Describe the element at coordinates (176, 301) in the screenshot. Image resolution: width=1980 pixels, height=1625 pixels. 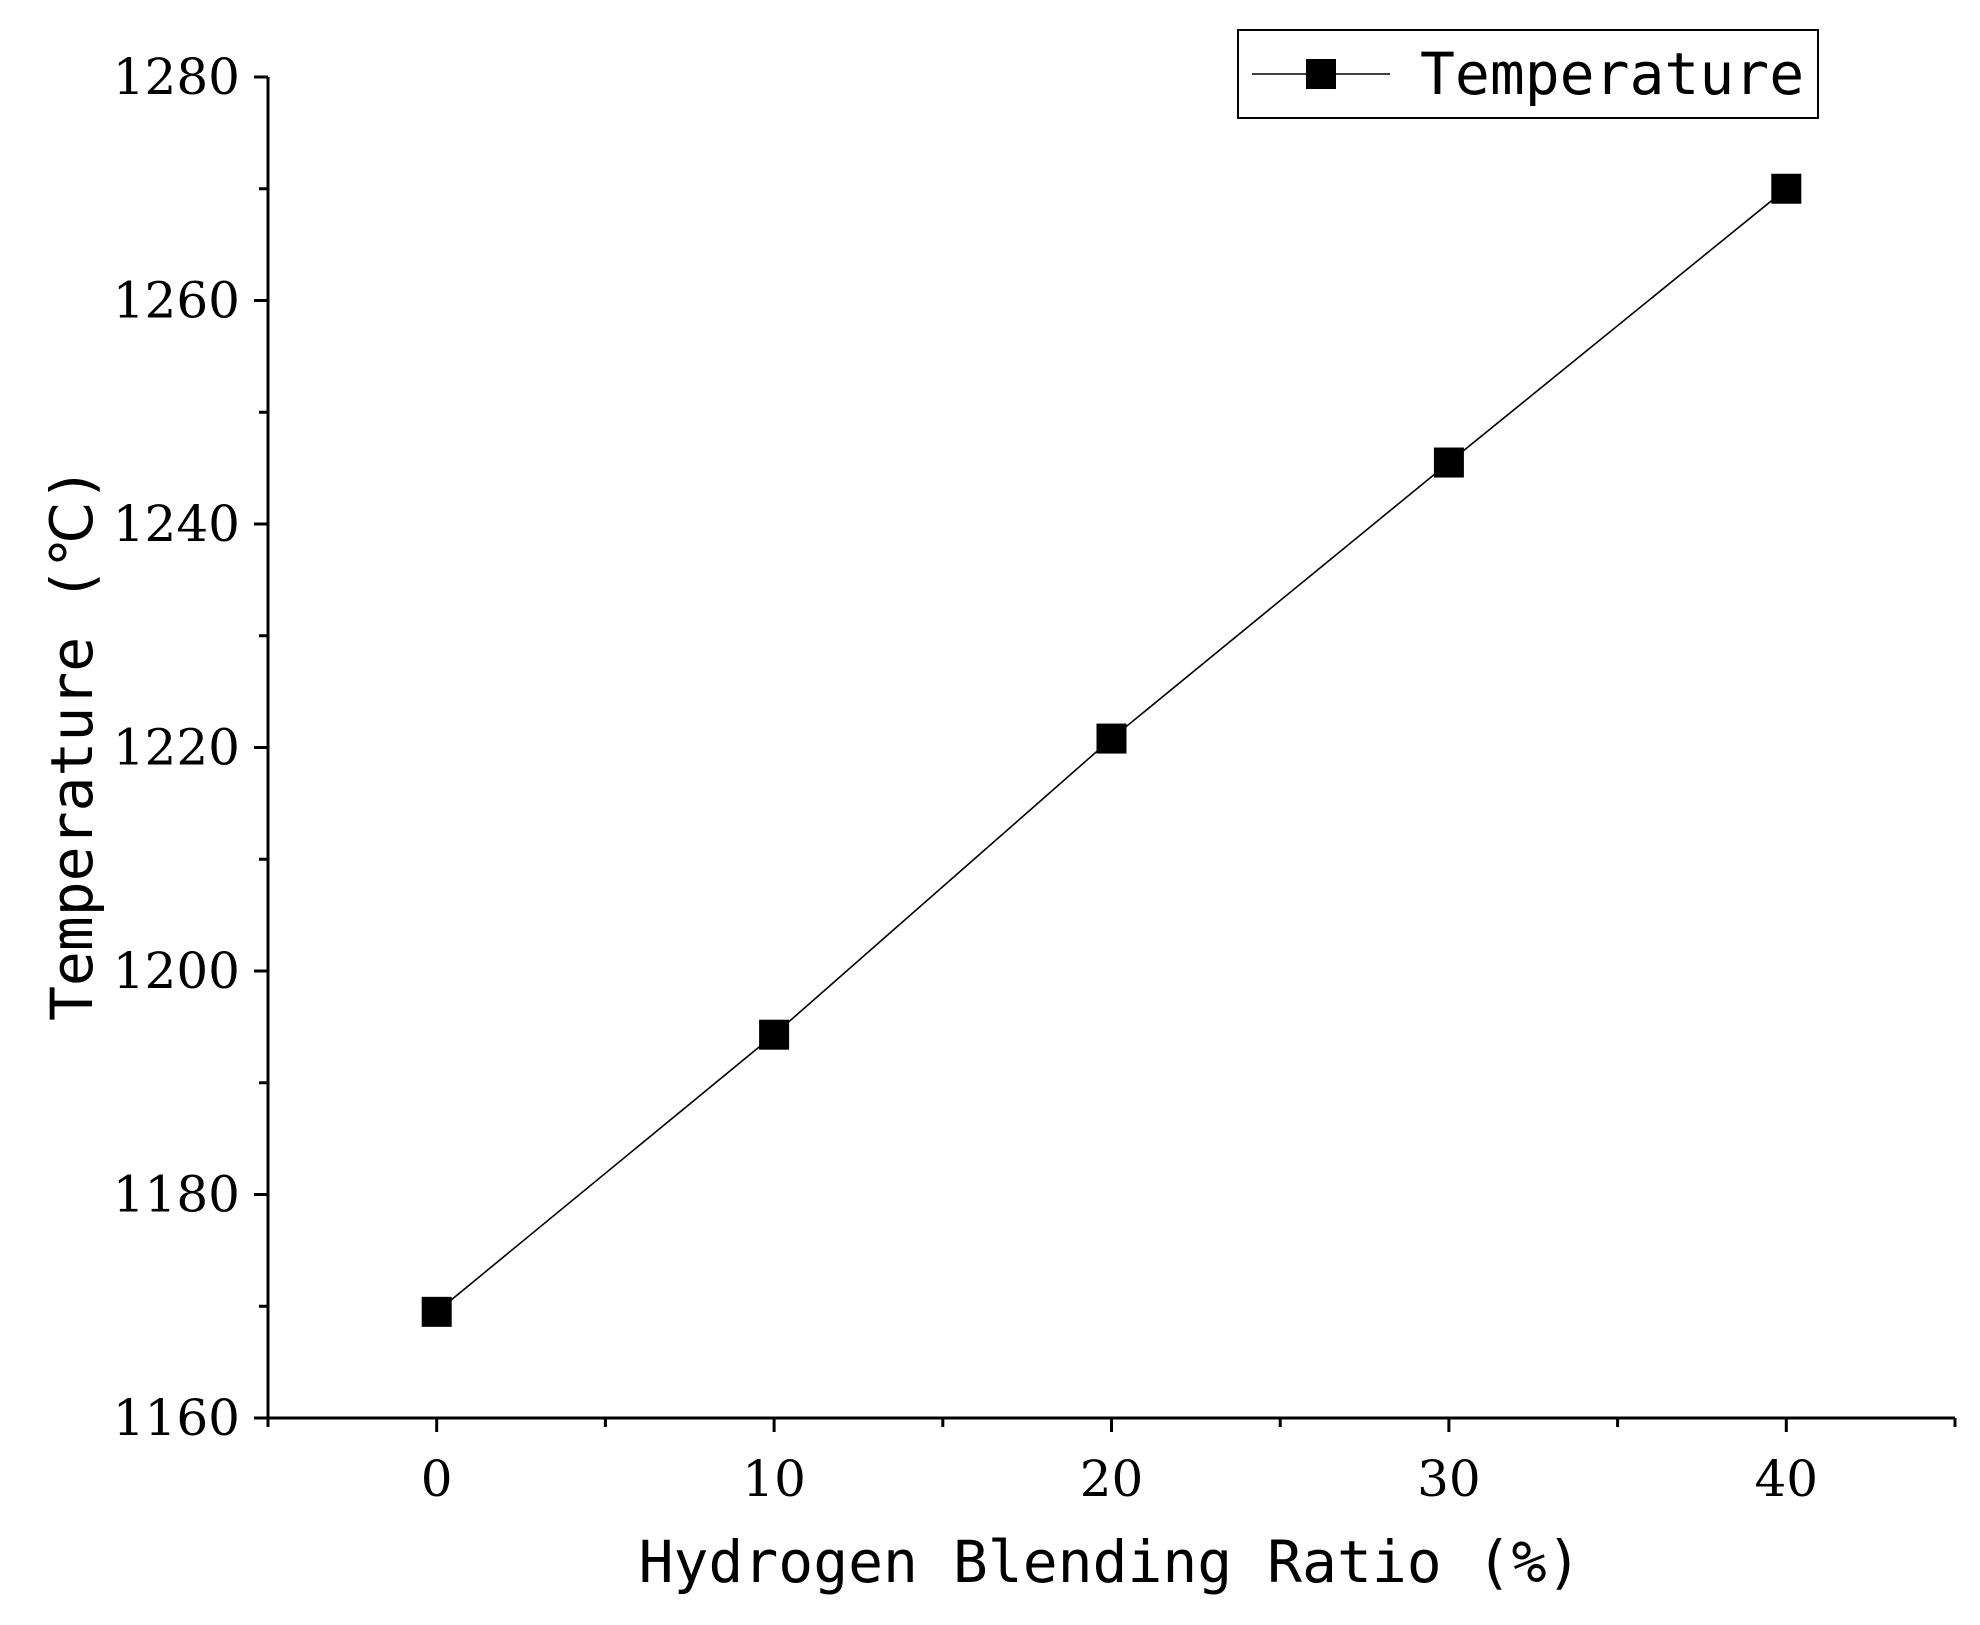
I see `y-tick-label-1260: 1260` at that location.